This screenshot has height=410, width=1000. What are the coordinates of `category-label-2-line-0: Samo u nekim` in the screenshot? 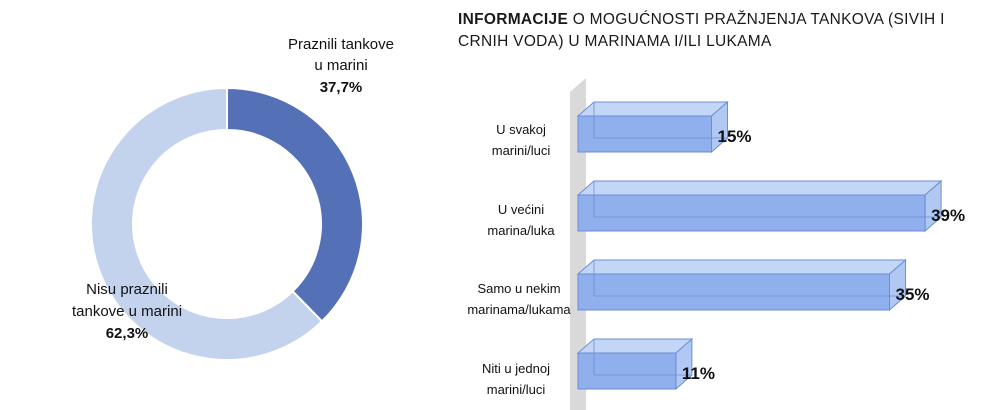 It's located at (518, 288).